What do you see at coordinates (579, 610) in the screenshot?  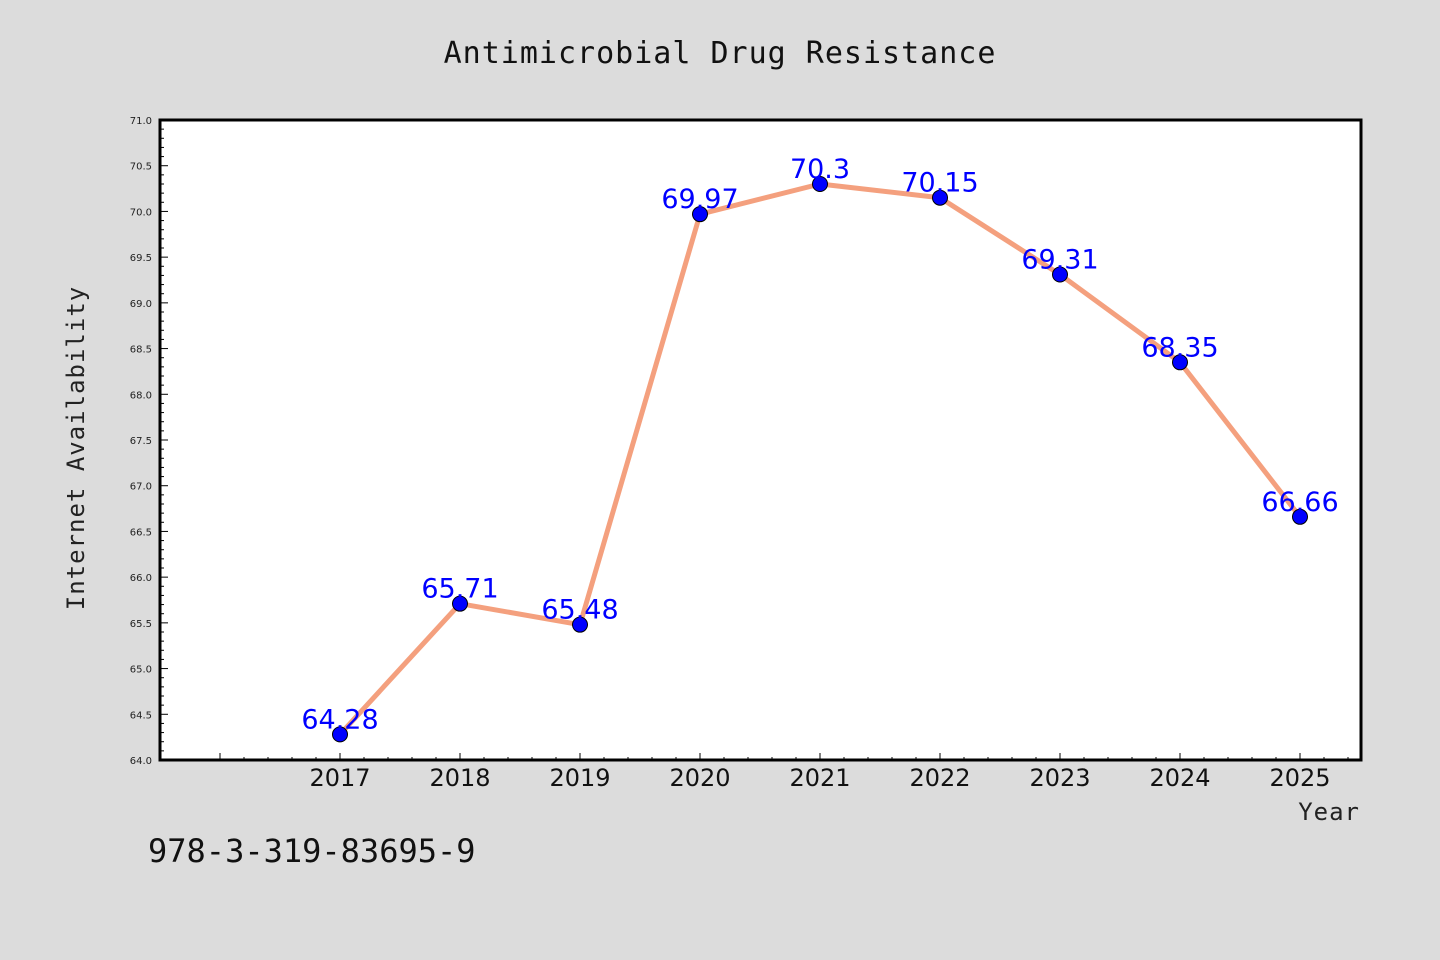 I see `data-label: 65.48` at bounding box center [579, 610].